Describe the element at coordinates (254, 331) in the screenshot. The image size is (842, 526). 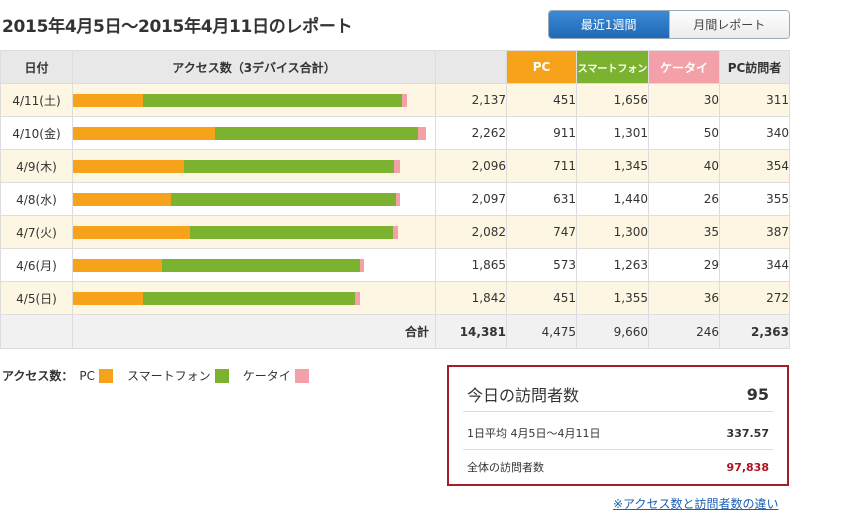
I see `totals-label: 合計` at that location.